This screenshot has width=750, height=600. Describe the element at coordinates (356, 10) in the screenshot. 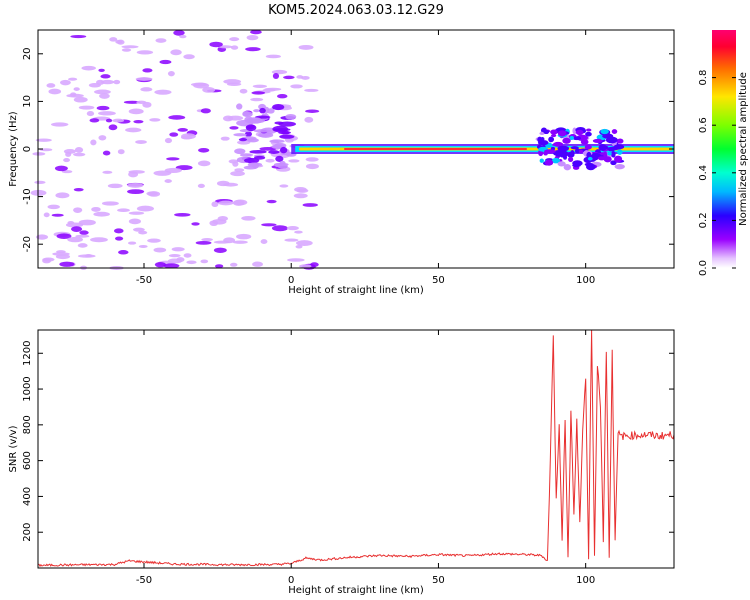

I see `figure-title: KOM5.2024.063.03.12.G29` at that location.